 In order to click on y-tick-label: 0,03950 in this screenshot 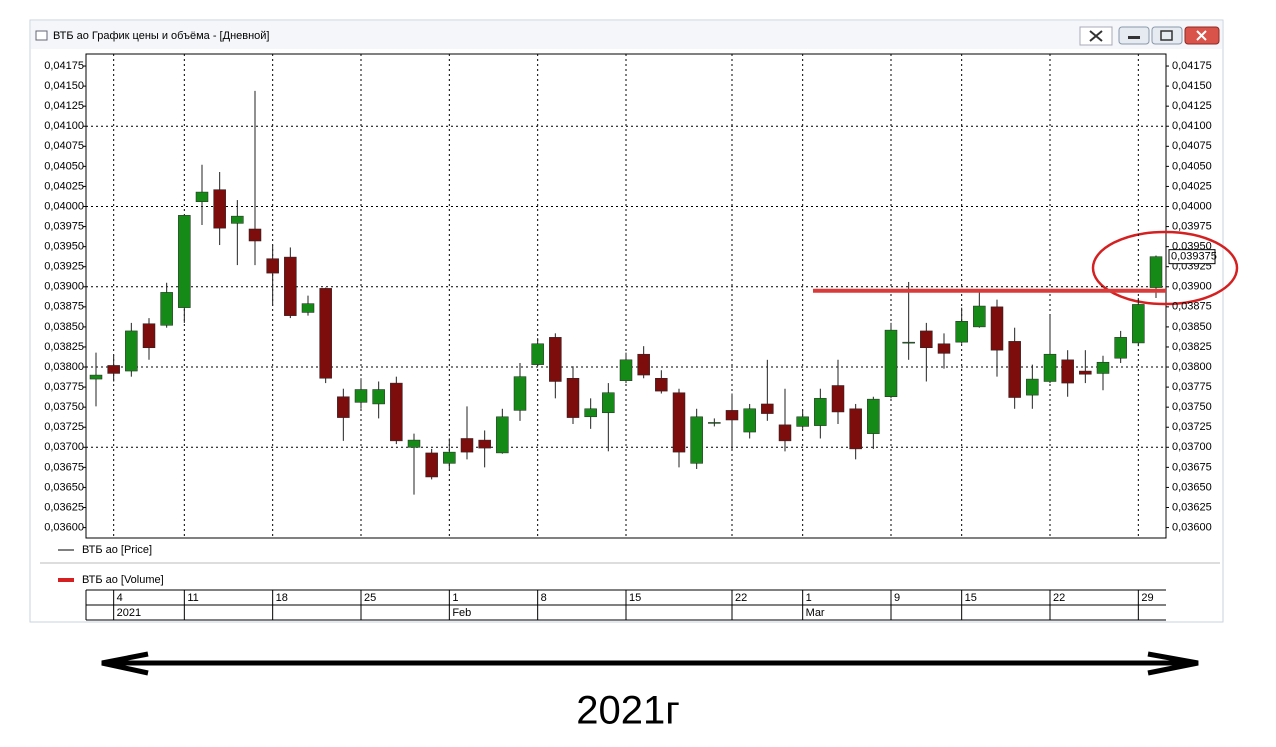, I will do `click(64, 247)`.